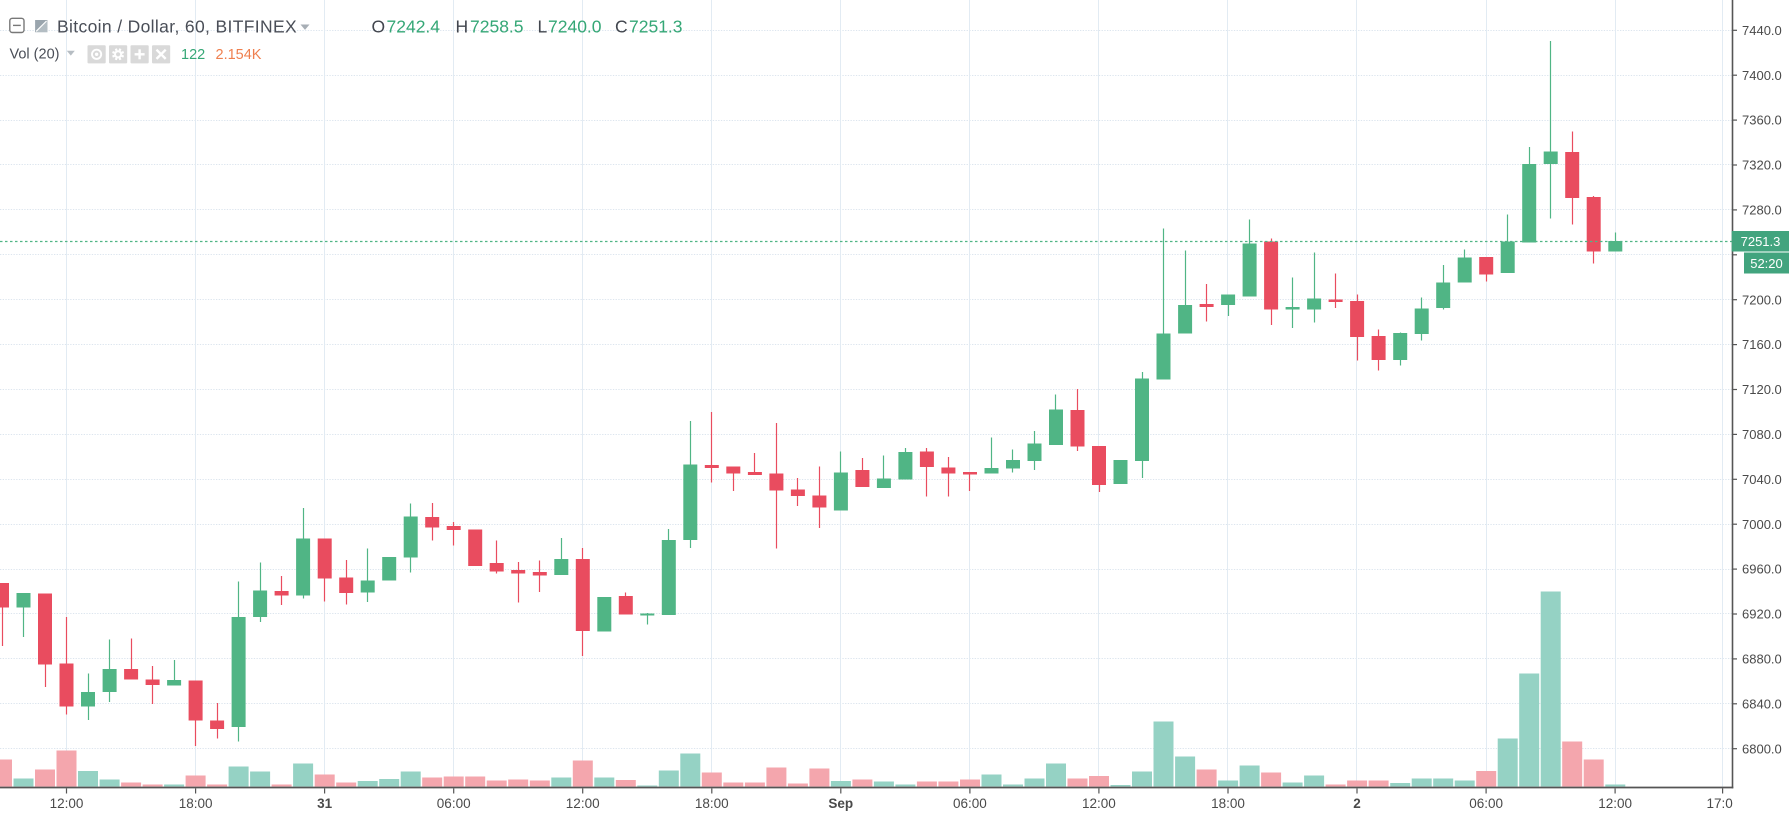 The width and height of the screenshot is (1792, 819). I want to click on svg-text: O, so click(379, 26).